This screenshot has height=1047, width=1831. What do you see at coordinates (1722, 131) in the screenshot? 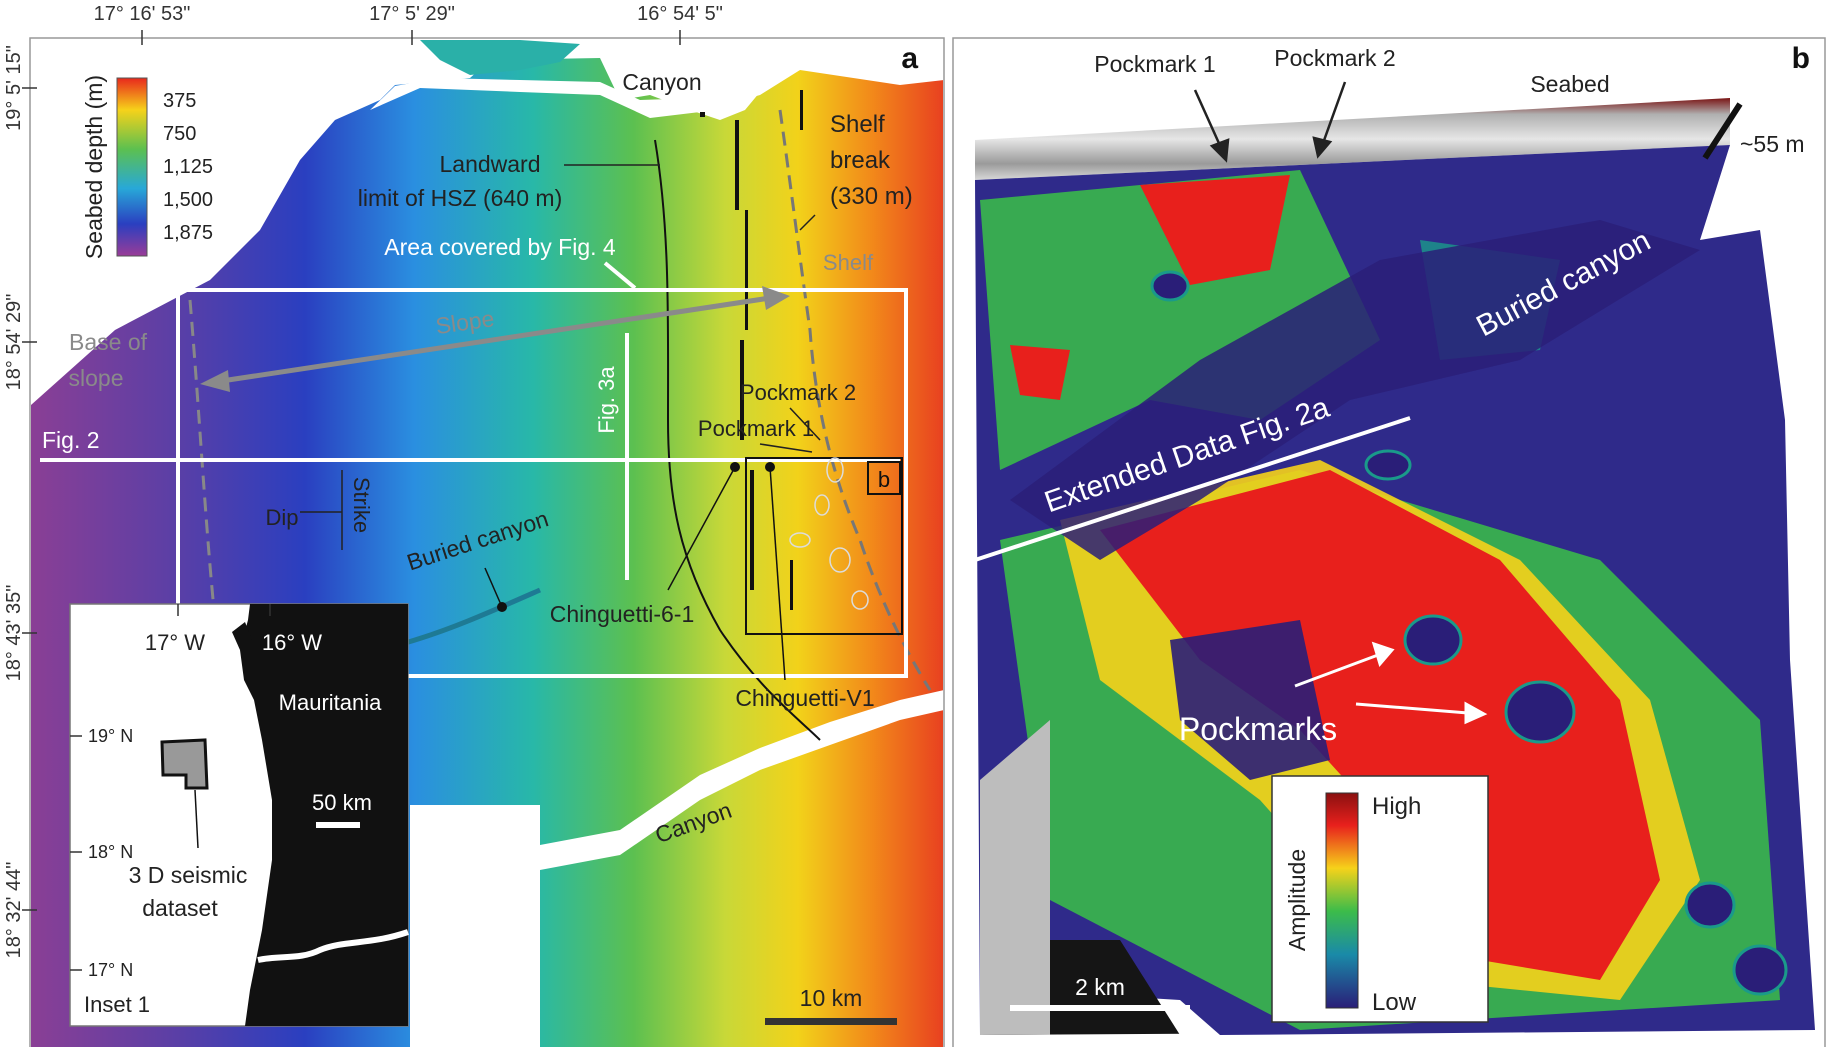
I see `depth-bar` at bounding box center [1722, 131].